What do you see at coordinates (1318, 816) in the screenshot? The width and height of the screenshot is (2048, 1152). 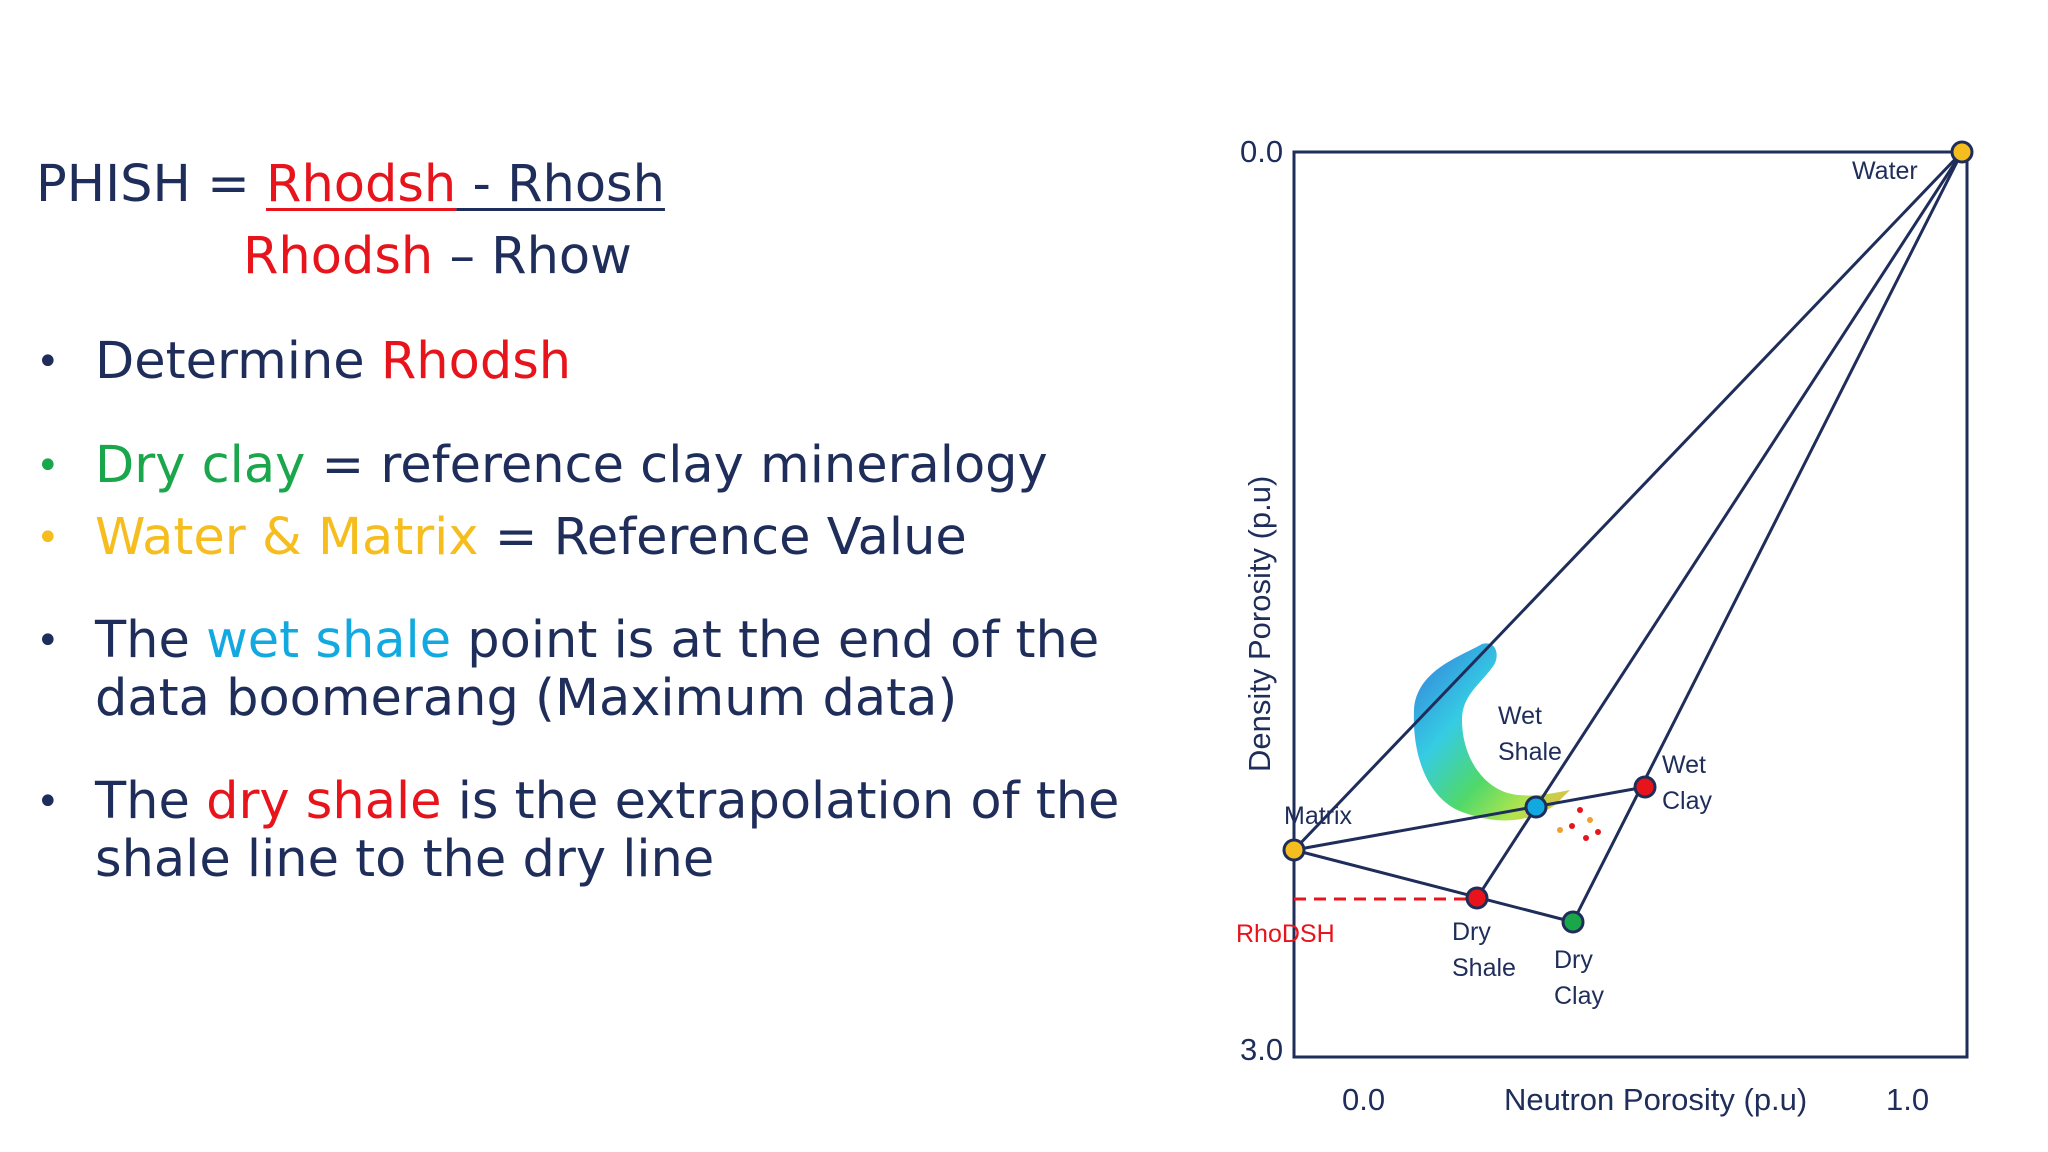 I see `matrix-label: Matrix` at bounding box center [1318, 816].